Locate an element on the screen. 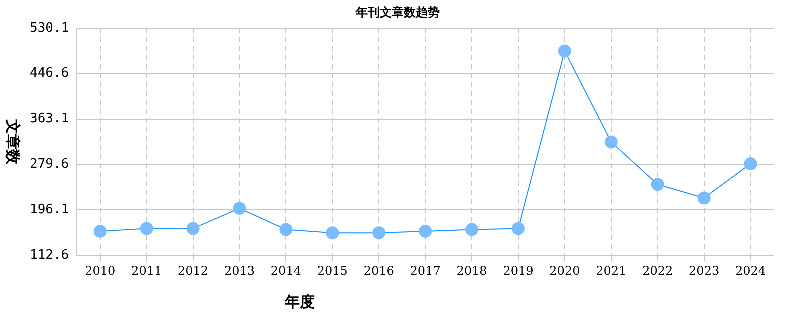  x-tick-label: 2022 is located at coordinates (658, 271).